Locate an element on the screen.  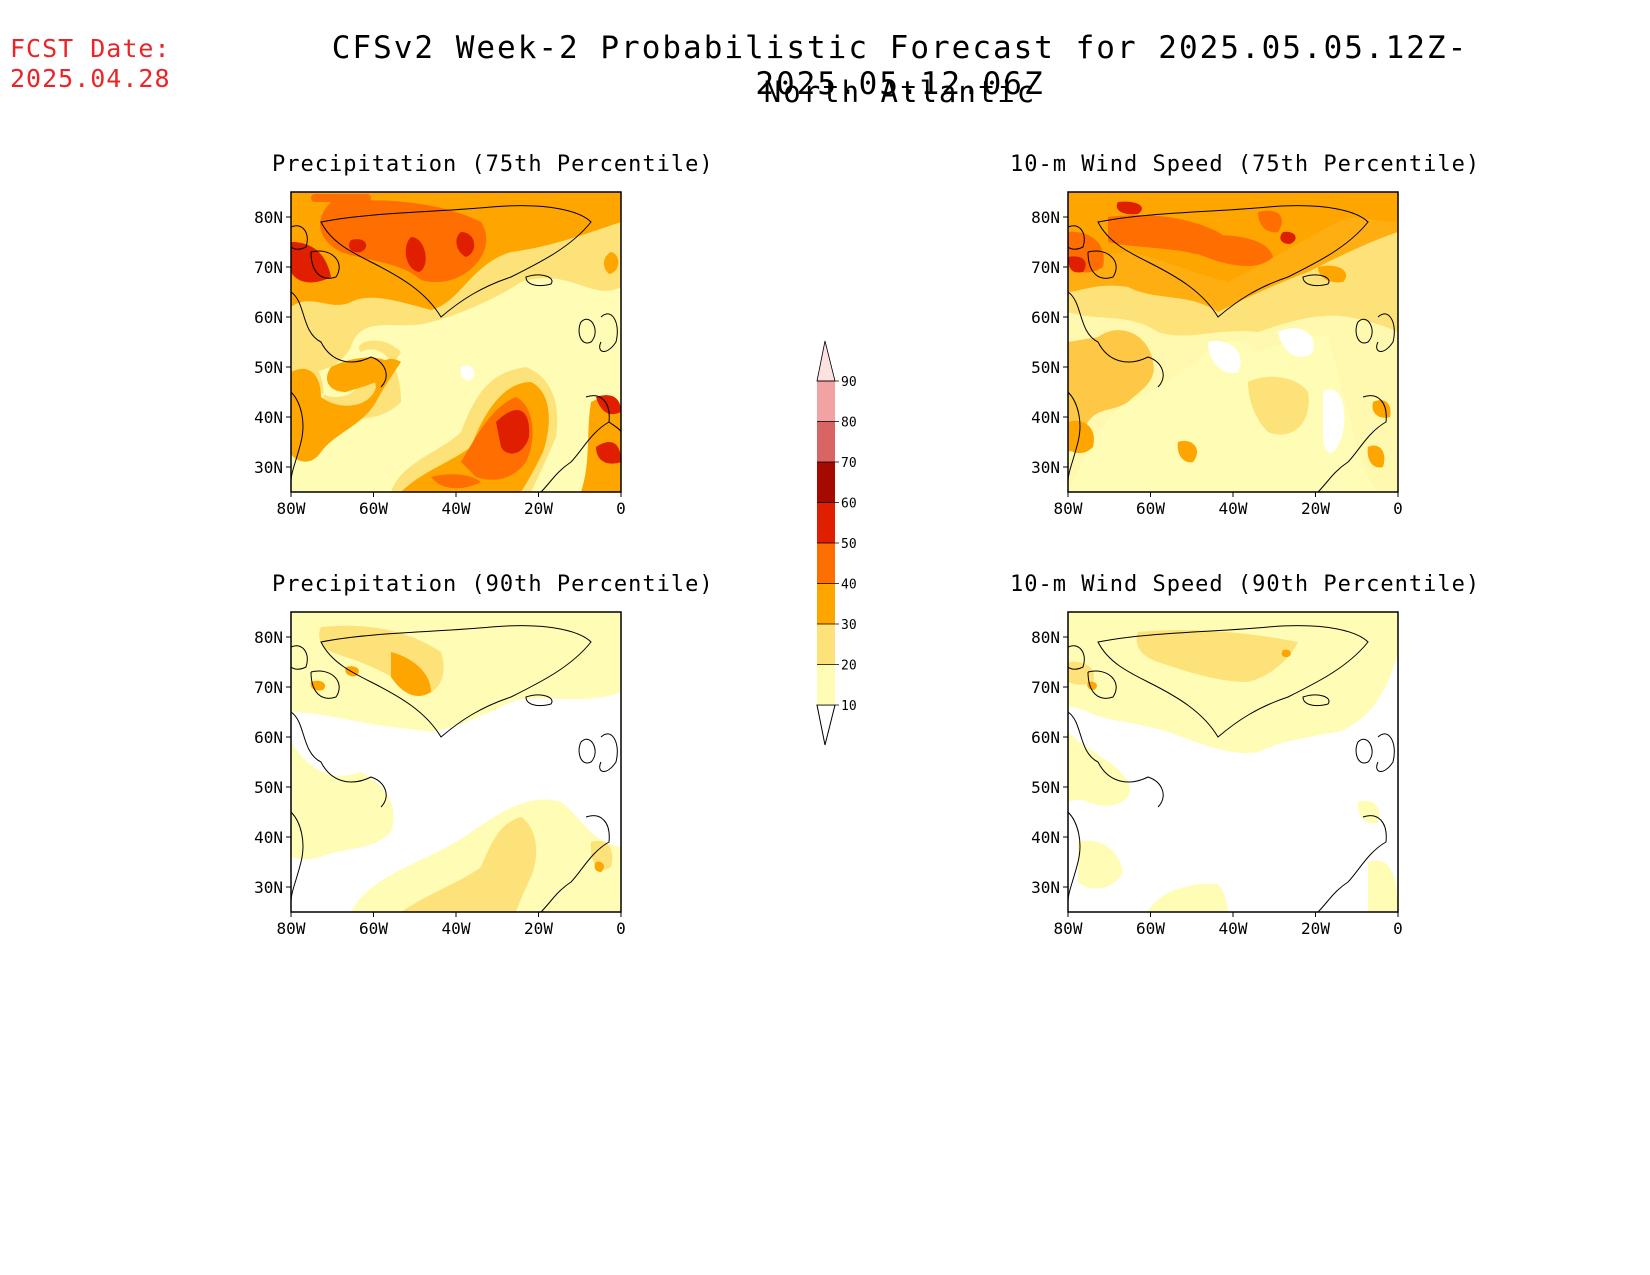
forecast-date: FCST Date: 2025.04.28 is located at coordinates (90, 64).